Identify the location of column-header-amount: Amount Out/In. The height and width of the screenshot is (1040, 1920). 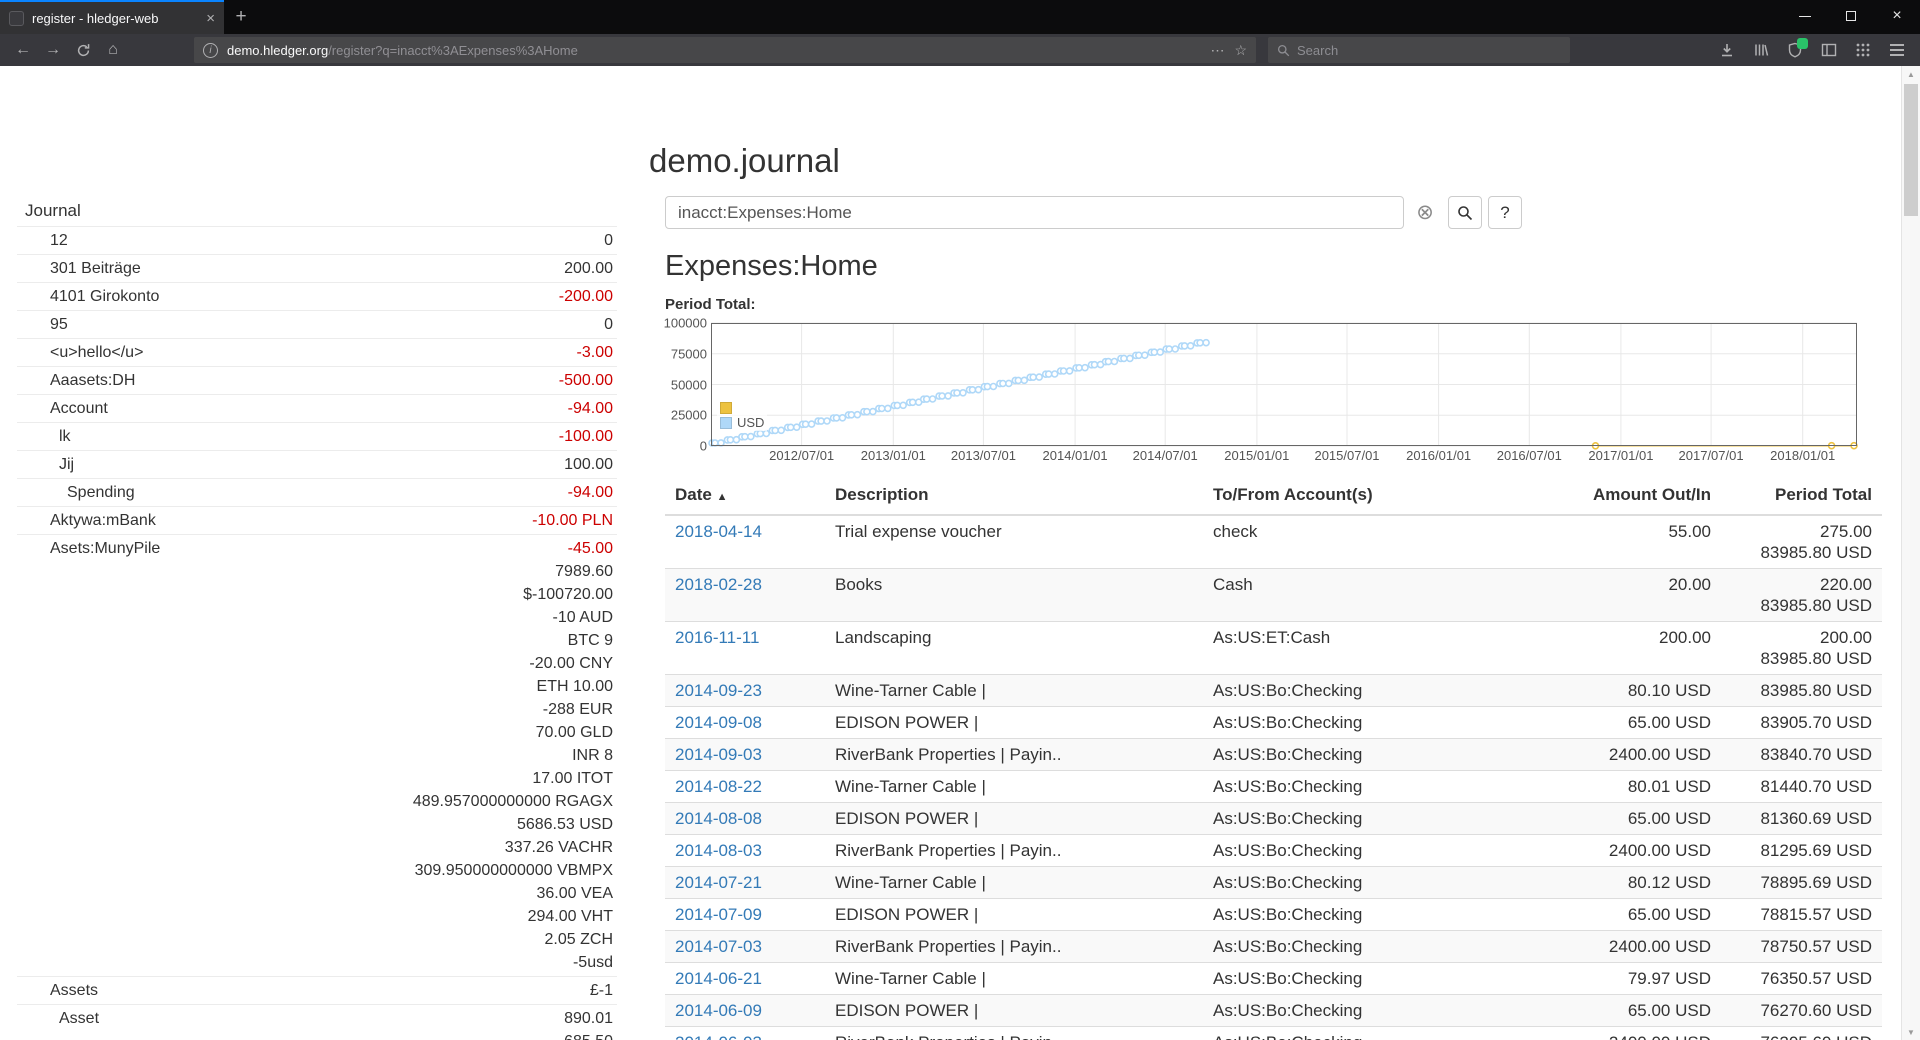
(1627, 497).